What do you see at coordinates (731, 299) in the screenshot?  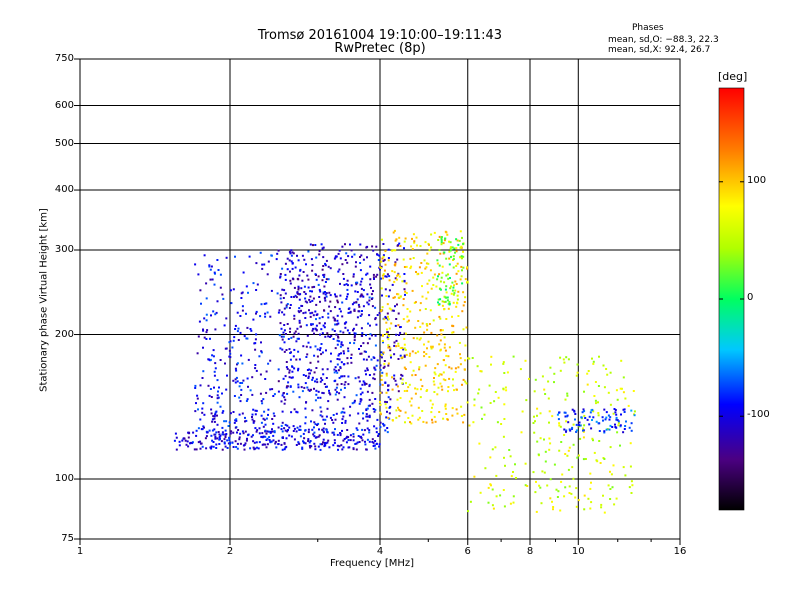 I see `colorbar` at bounding box center [731, 299].